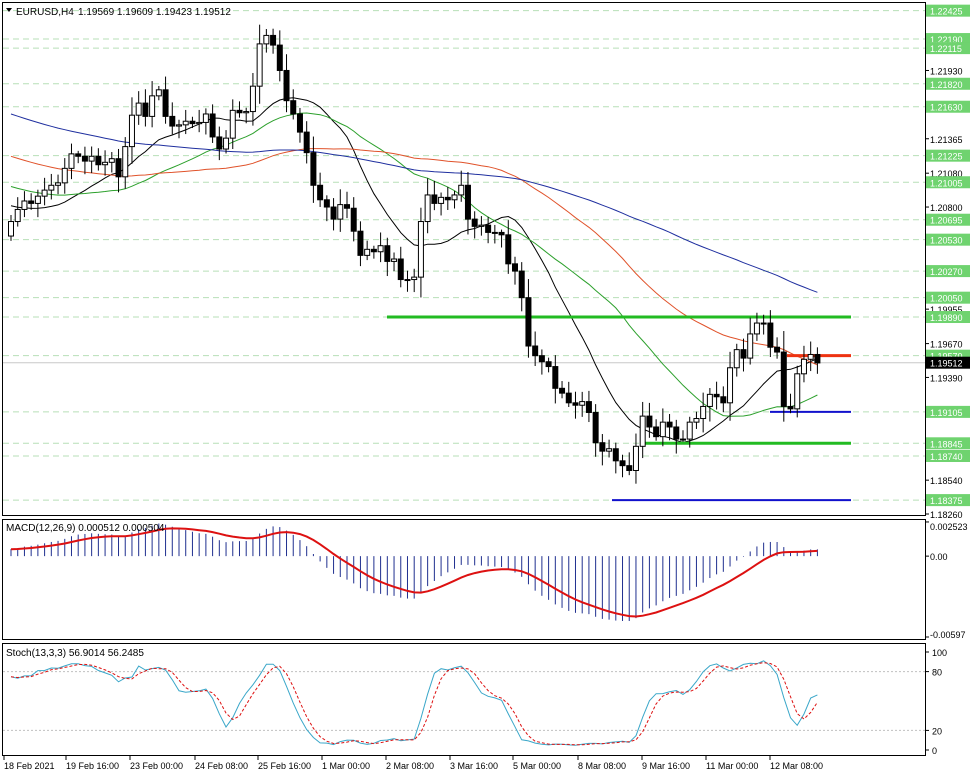 The height and width of the screenshot is (781, 972). I want to click on dropdown-icon, so click(9, 10).